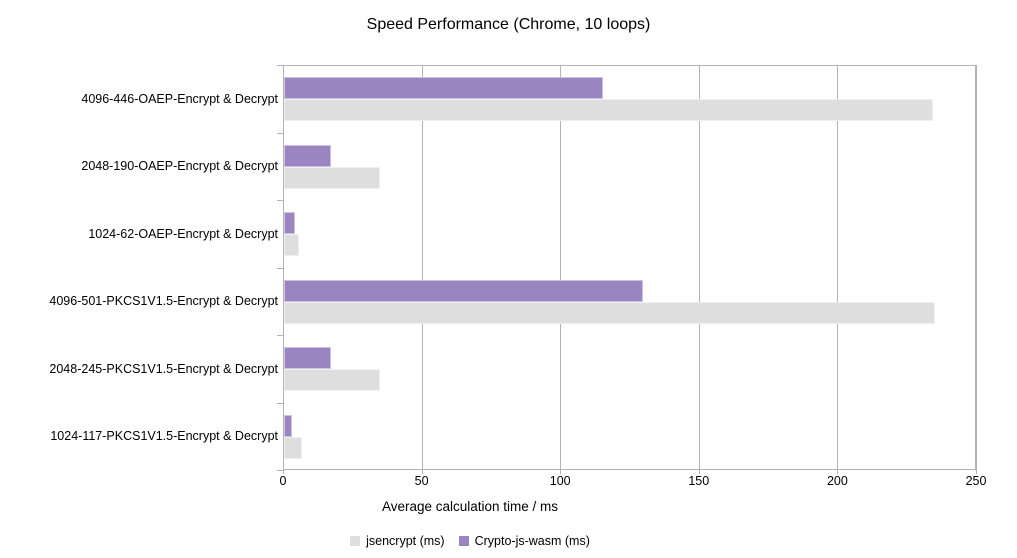 This screenshot has height=558, width=1017. What do you see at coordinates (405, 541) in the screenshot?
I see `legend-label-jsencrypt: jsencrypt (ms)` at bounding box center [405, 541].